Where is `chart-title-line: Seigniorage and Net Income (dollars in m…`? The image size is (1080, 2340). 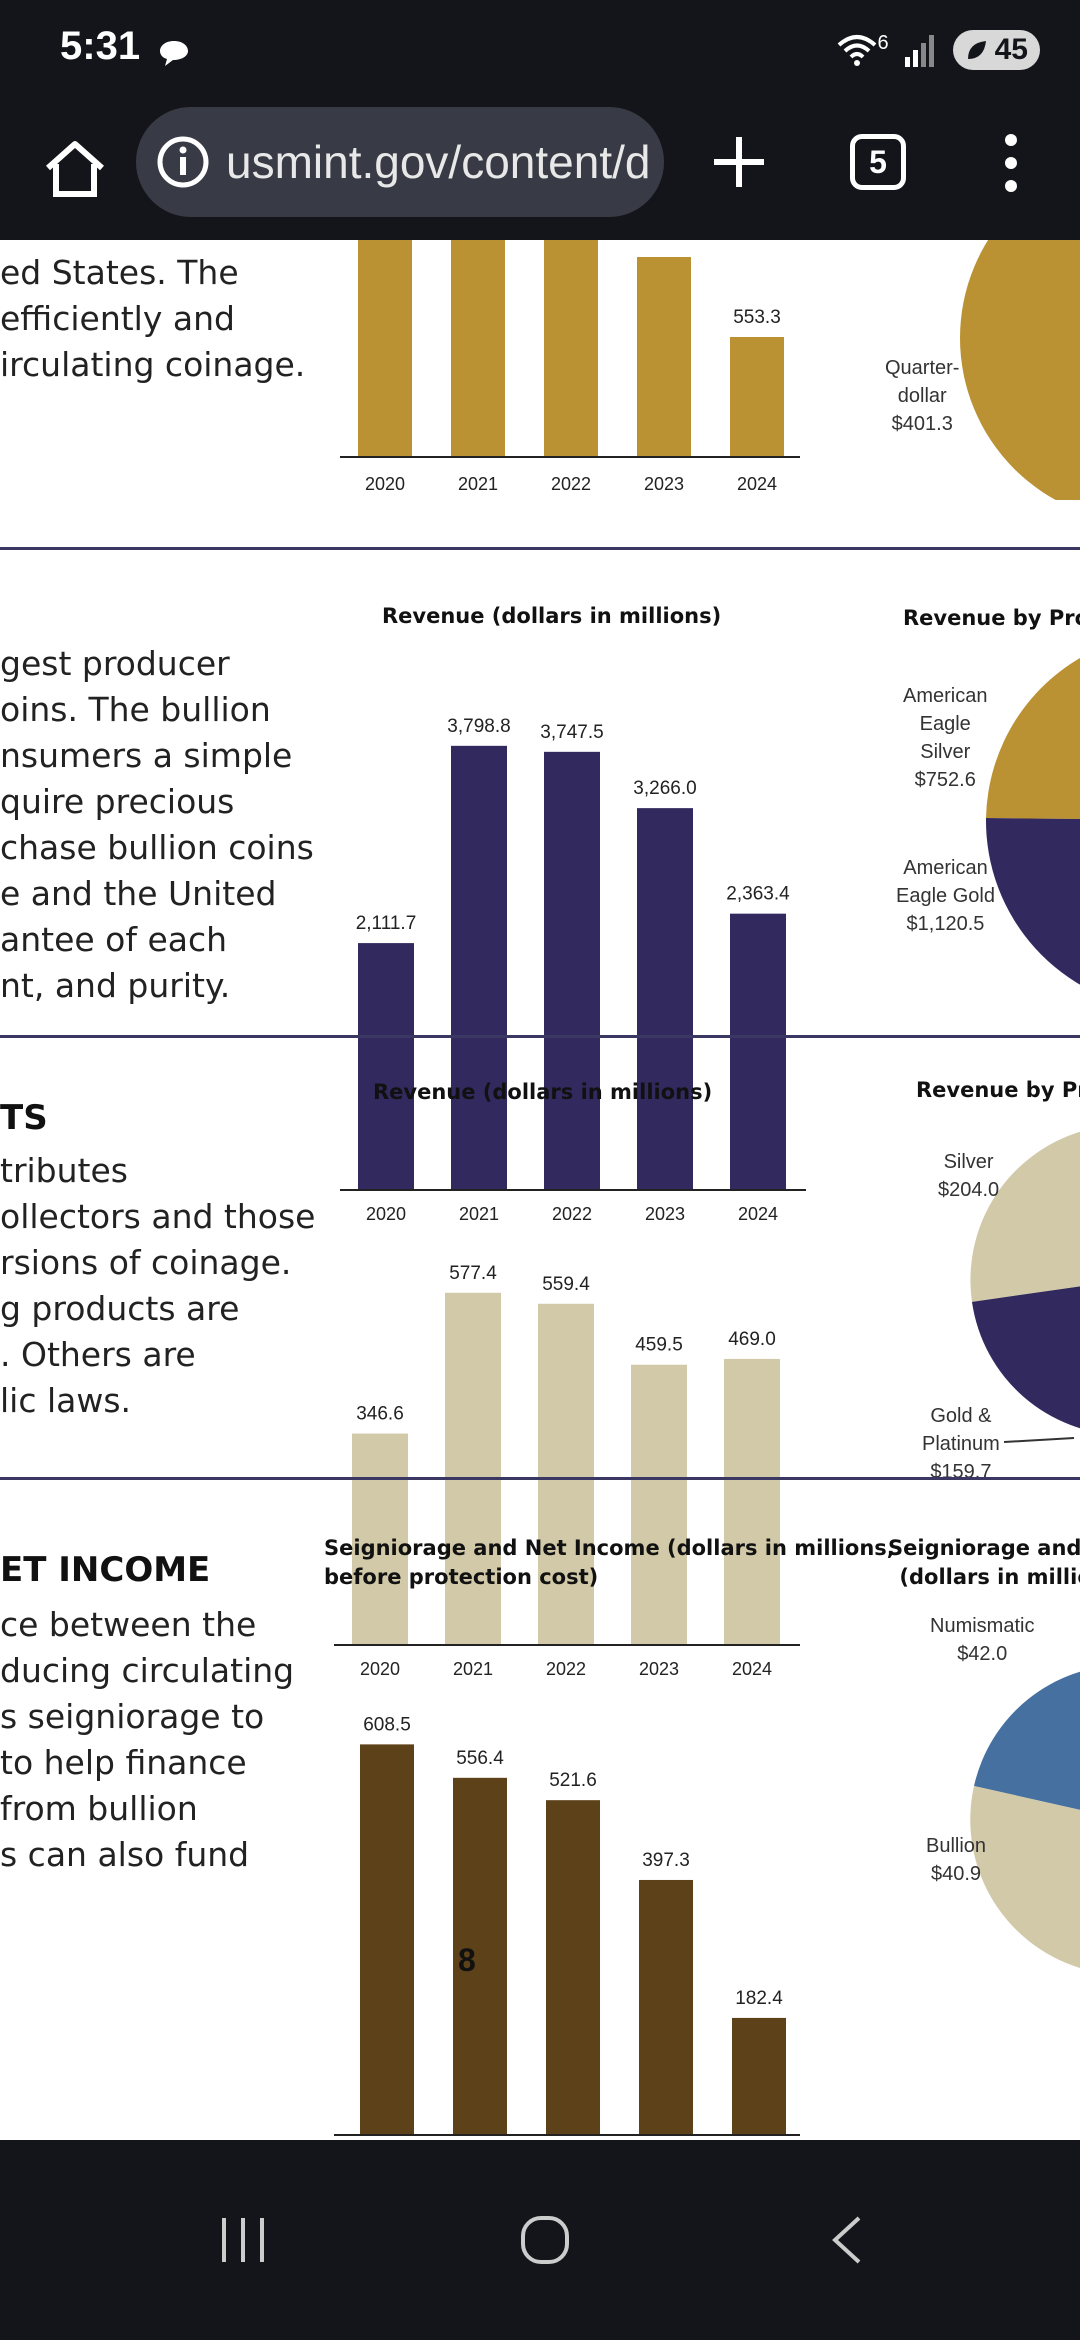
chart-title-line: Seigniorage and Net Income (dollars in m… is located at coordinates (609, 1548).